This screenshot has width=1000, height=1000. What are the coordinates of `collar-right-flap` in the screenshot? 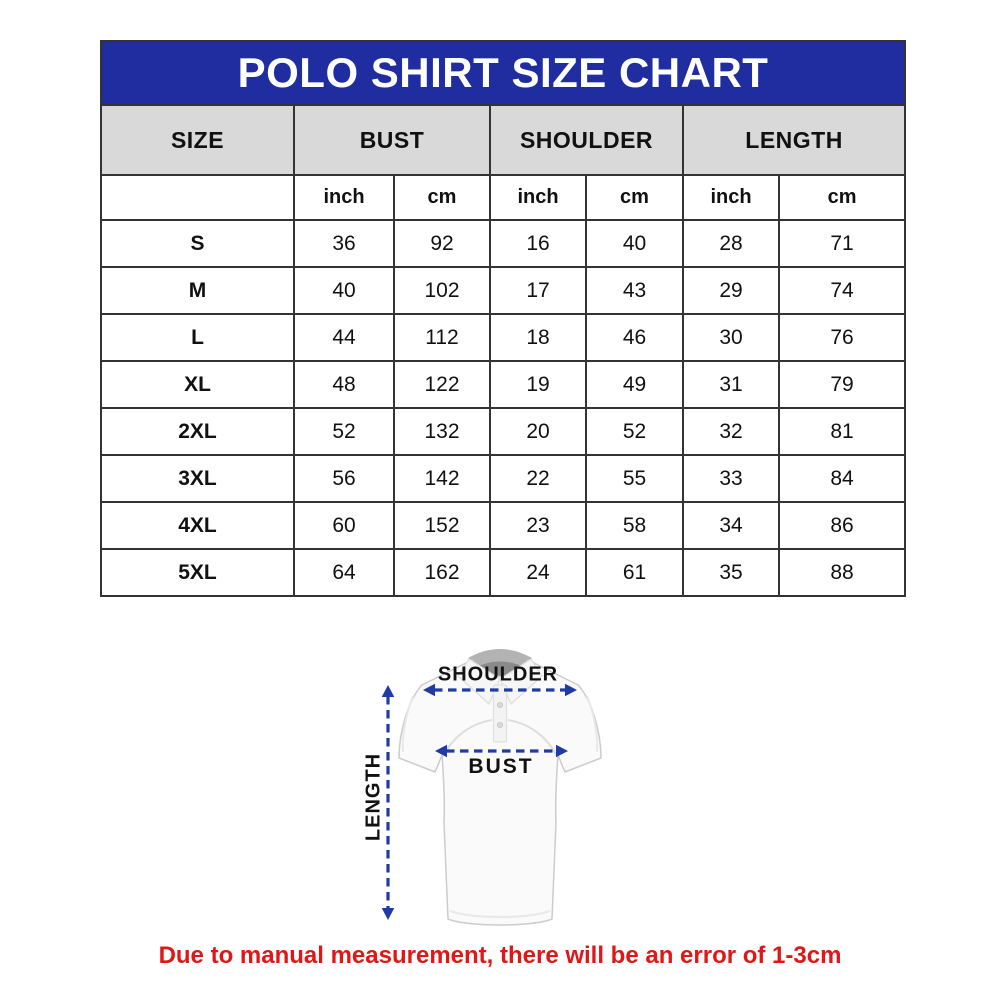 It's located at (521, 682).